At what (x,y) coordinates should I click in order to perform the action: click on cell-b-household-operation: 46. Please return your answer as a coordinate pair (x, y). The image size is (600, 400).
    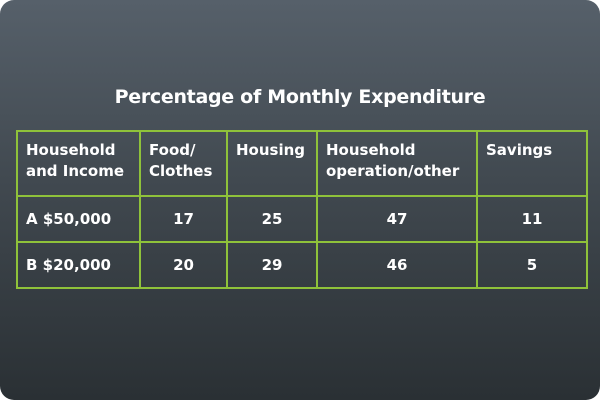
    Looking at the image, I should click on (397, 265).